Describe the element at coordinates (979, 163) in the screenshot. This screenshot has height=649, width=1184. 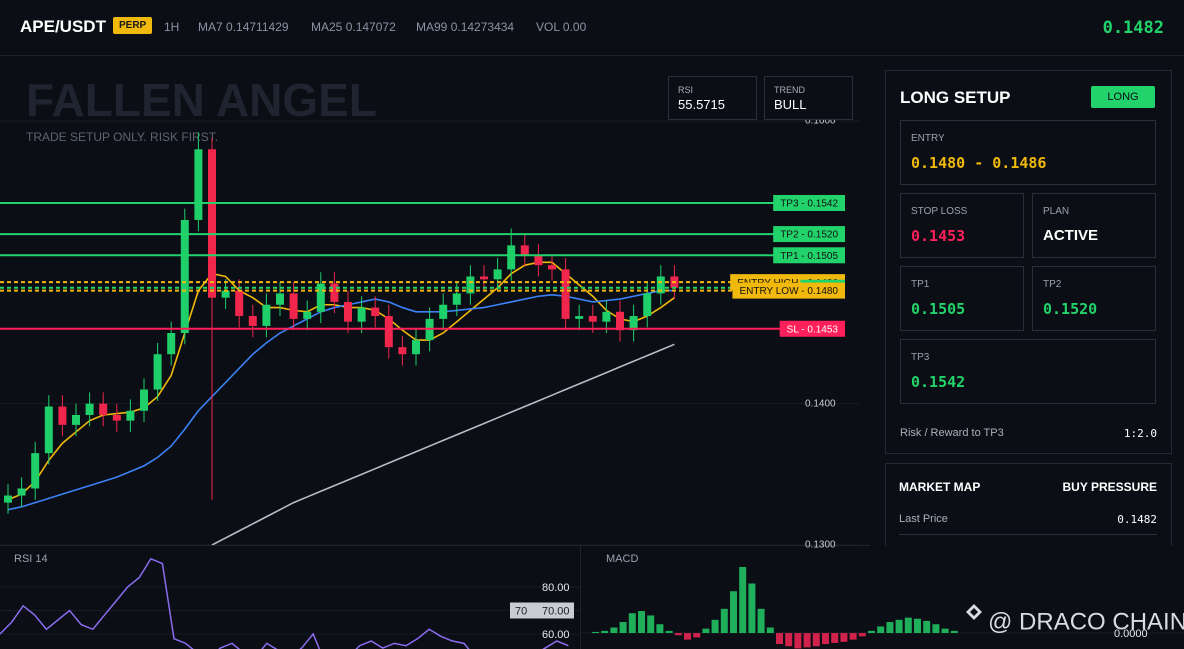
I see `entry-value: 0.1480 - 0.1486` at that location.